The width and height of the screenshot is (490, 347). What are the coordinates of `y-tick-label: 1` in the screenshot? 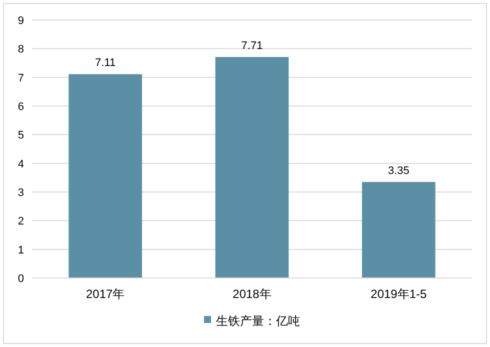 It's located at (21, 250).